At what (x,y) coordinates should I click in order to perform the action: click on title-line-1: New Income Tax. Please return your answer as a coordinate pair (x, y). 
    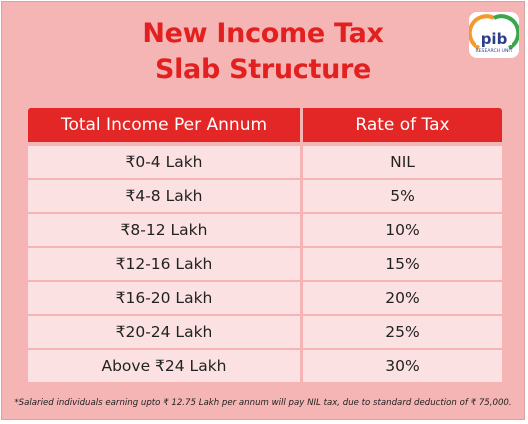
    Looking at the image, I should click on (263, 33).